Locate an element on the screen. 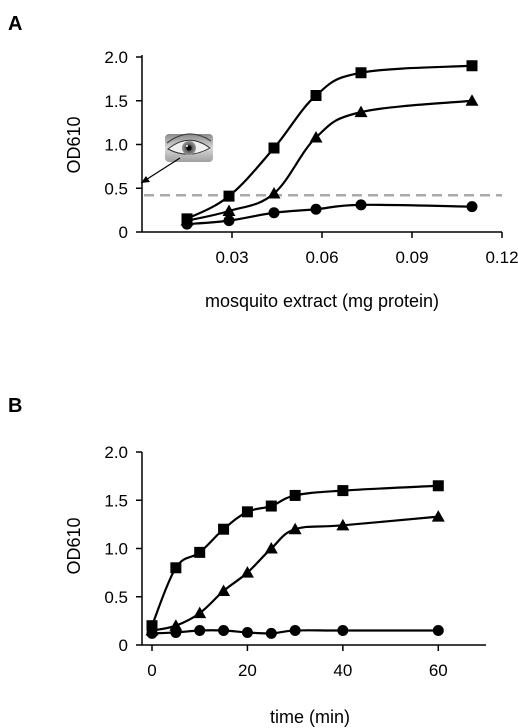 The height and width of the screenshot is (728, 518). panel-a-ytick-label: 1.5 is located at coordinates (116, 101).